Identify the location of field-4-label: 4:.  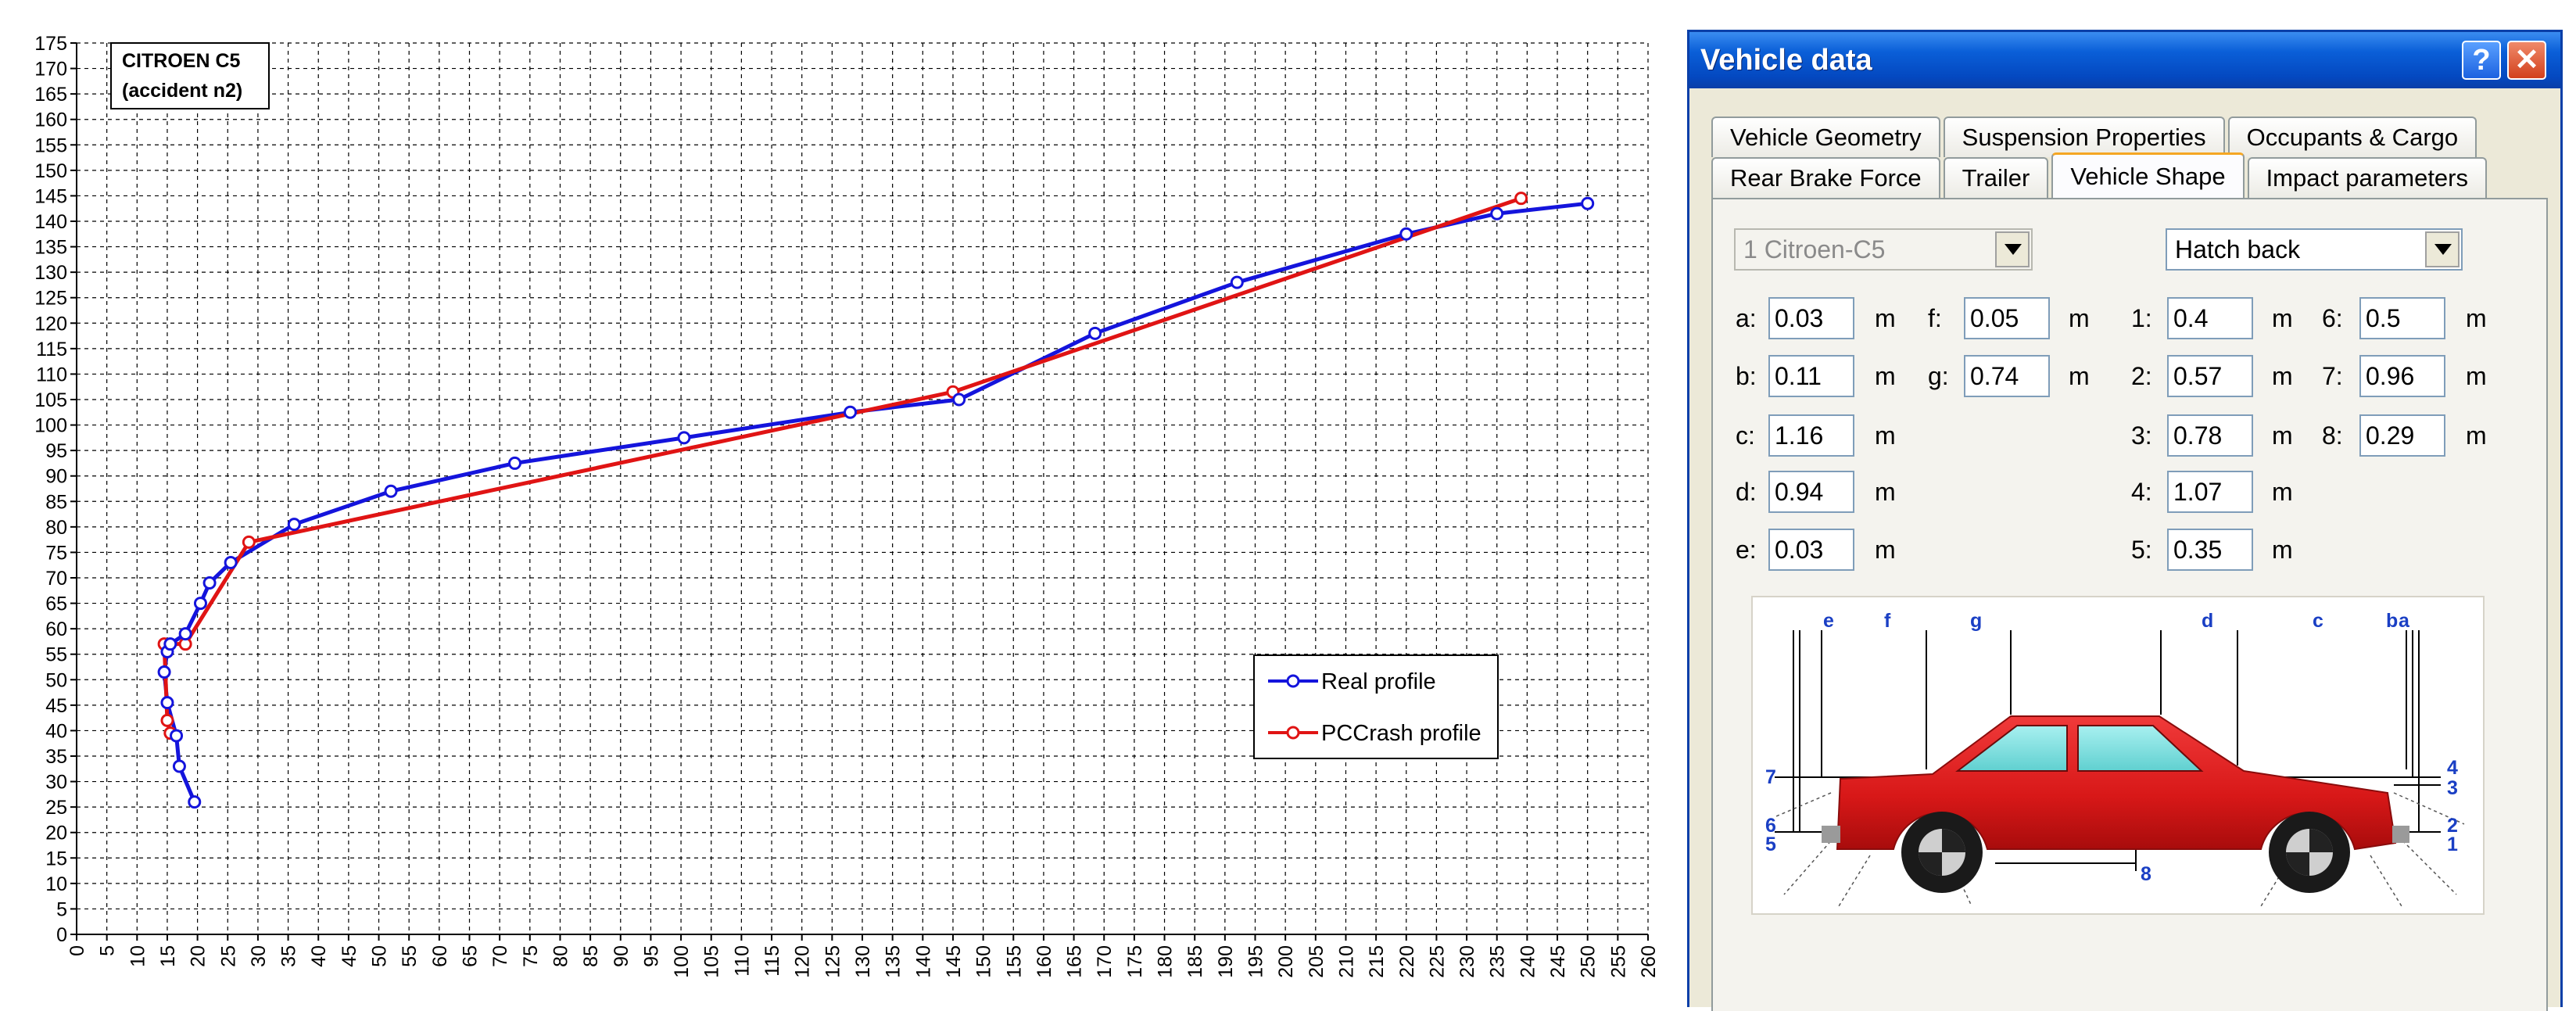
(2141, 492).